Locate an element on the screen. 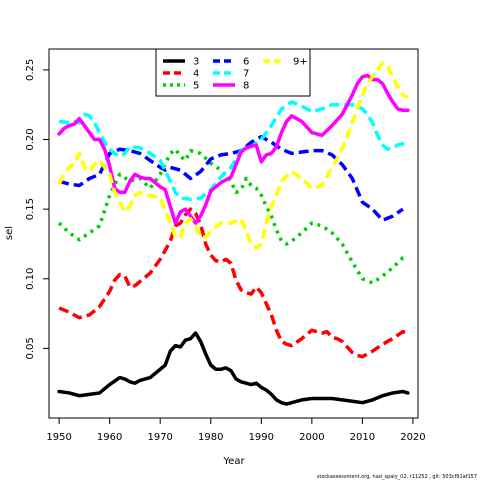 Image resolution: width=480 pixels, height=480 pixels. legend-box is located at coordinates (233, 72).